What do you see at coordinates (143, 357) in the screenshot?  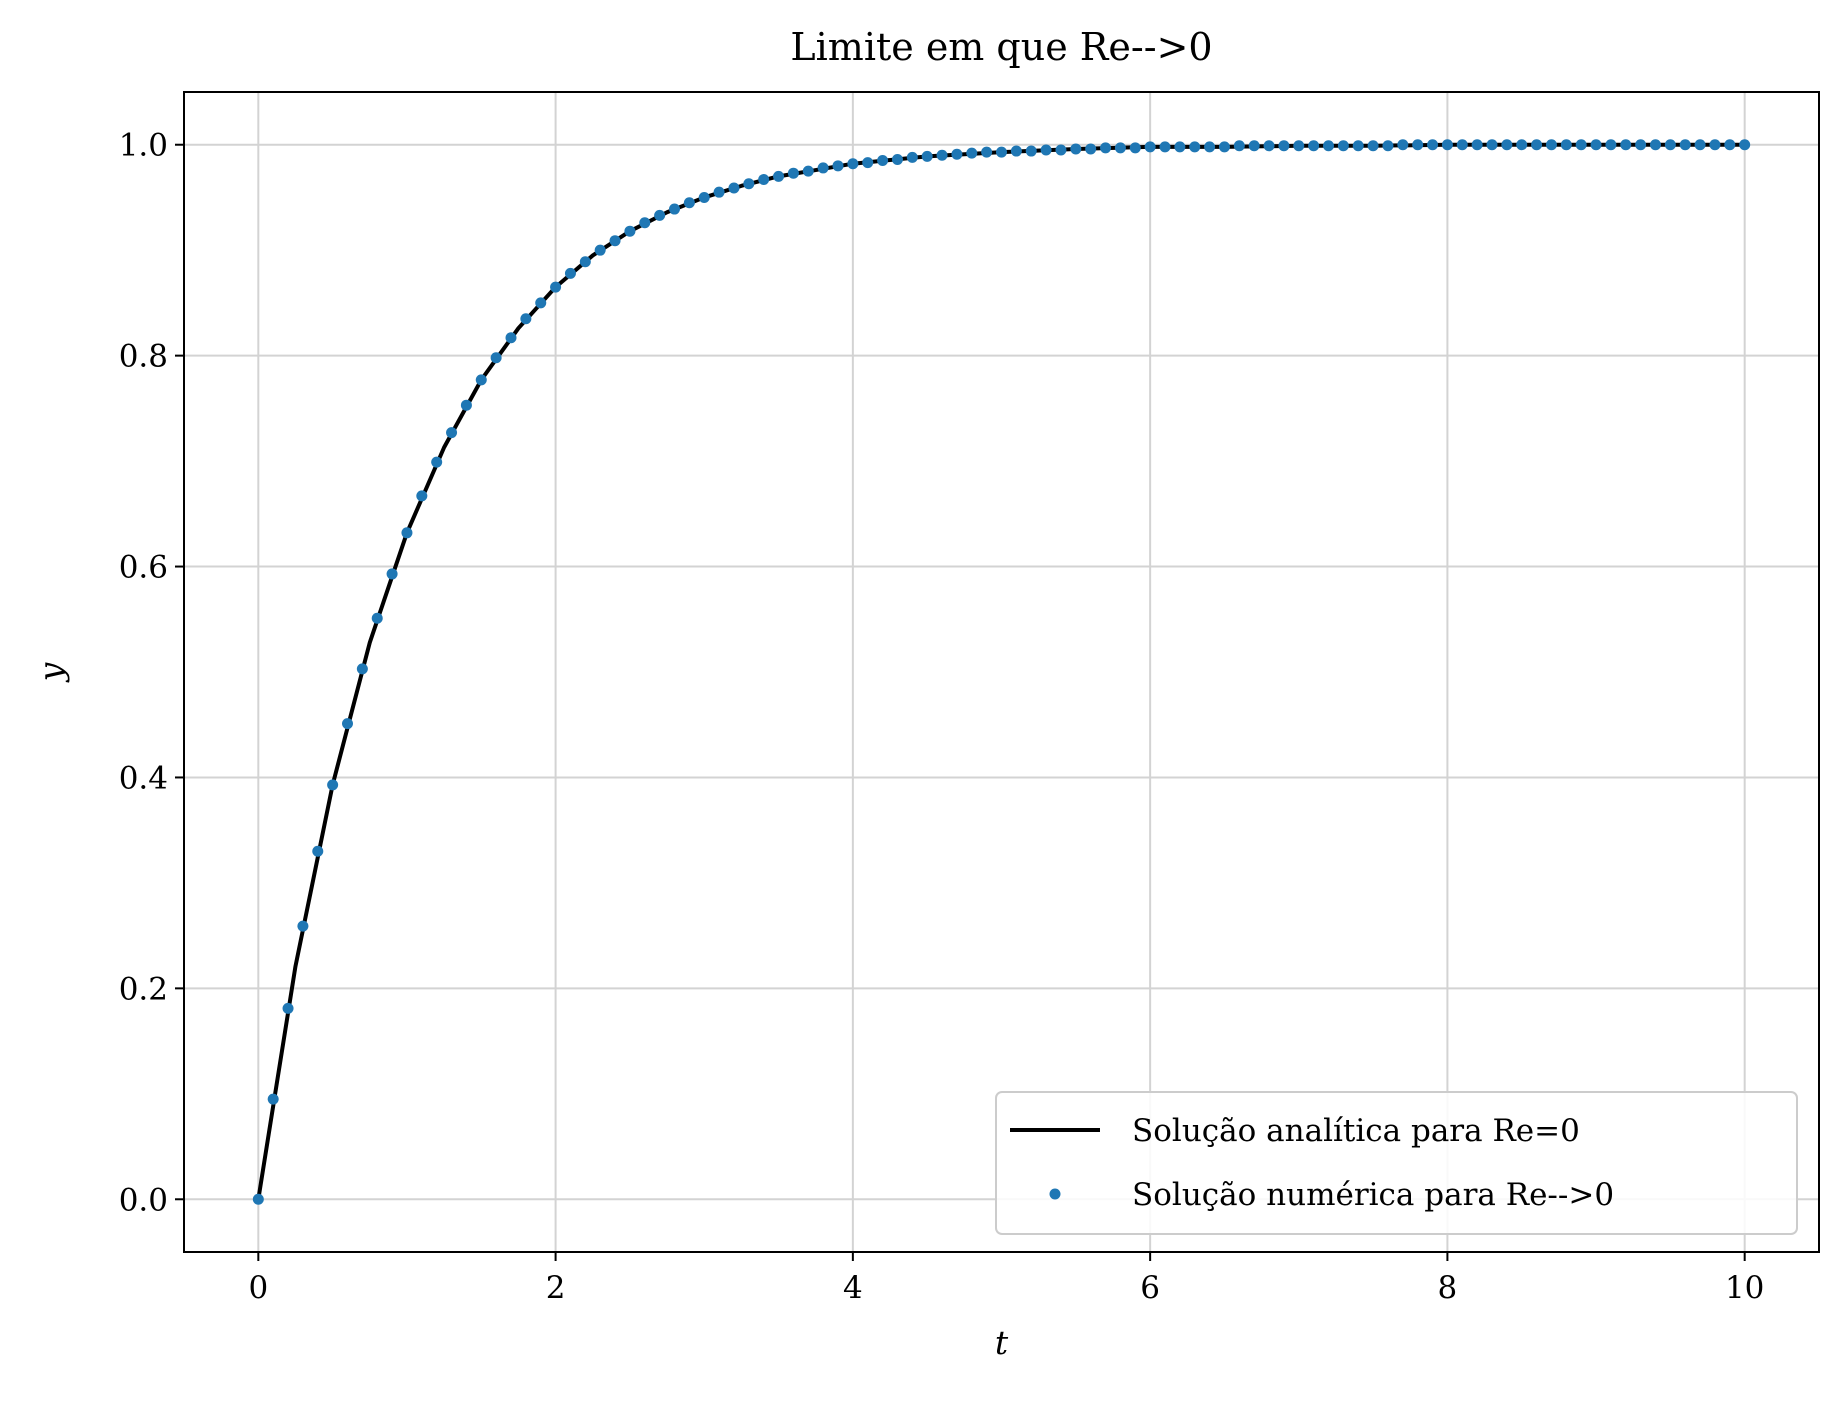 I see `y-tick-label: 0.8` at bounding box center [143, 357].